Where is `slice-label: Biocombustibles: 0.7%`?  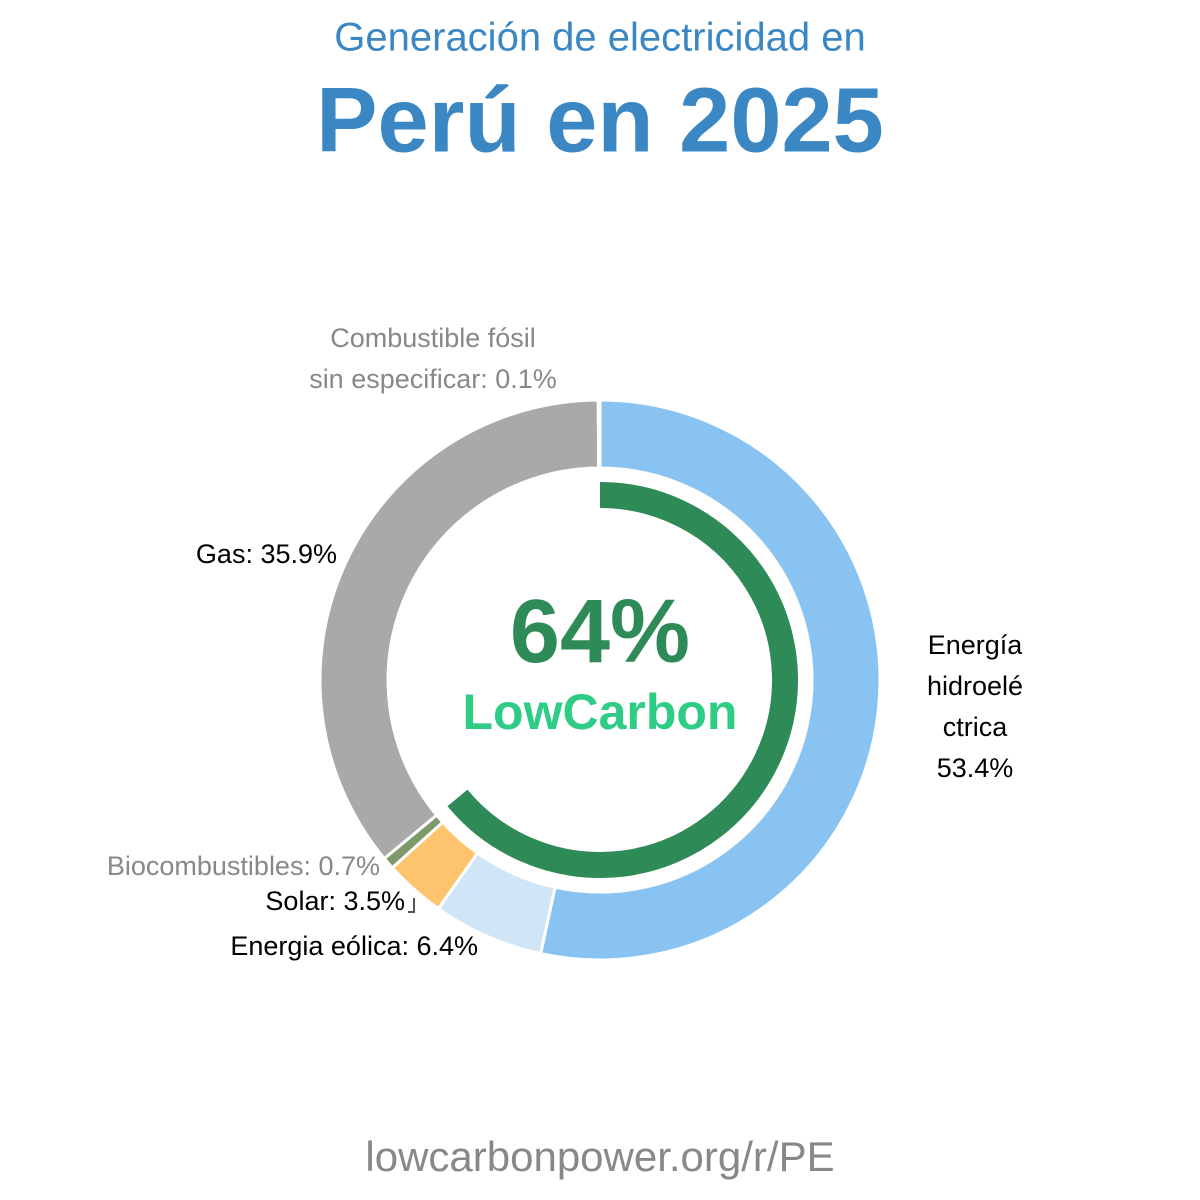
slice-label: Biocombustibles: 0.7% is located at coordinates (243, 866).